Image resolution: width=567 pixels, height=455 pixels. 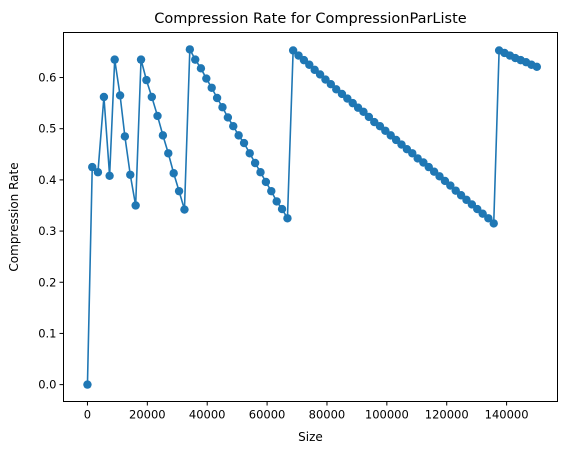 I want to click on x-tick-label: 20000, so click(x=147, y=415).